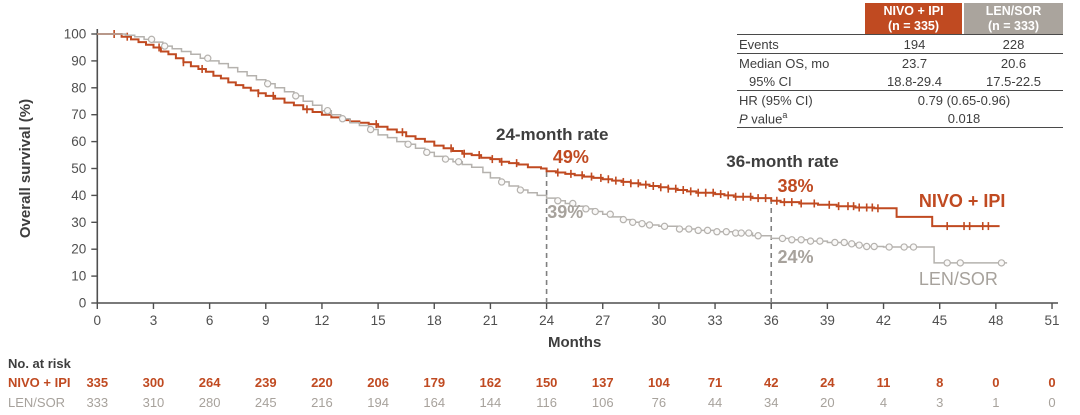 This screenshot has height=415, width=1080. I want to click on risk-value-len-m3: 310, so click(153, 402).